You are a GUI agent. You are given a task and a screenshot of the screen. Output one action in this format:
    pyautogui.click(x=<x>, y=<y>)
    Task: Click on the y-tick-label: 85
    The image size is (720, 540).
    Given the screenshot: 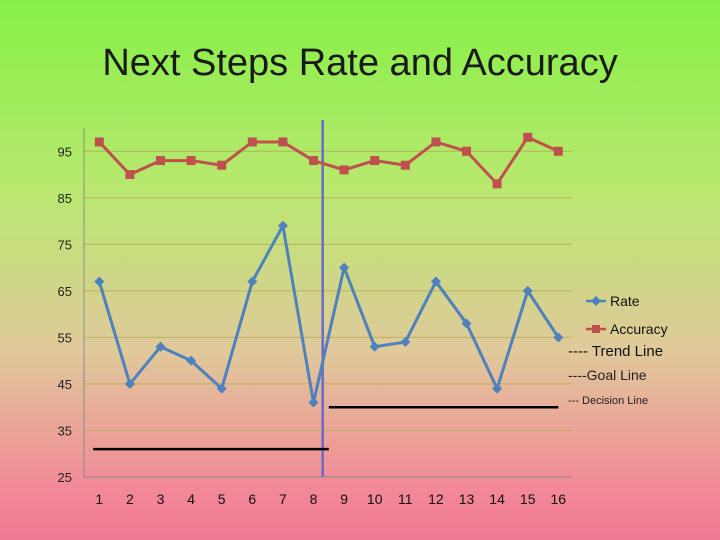 What is the action you would take?
    pyautogui.click(x=65, y=198)
    